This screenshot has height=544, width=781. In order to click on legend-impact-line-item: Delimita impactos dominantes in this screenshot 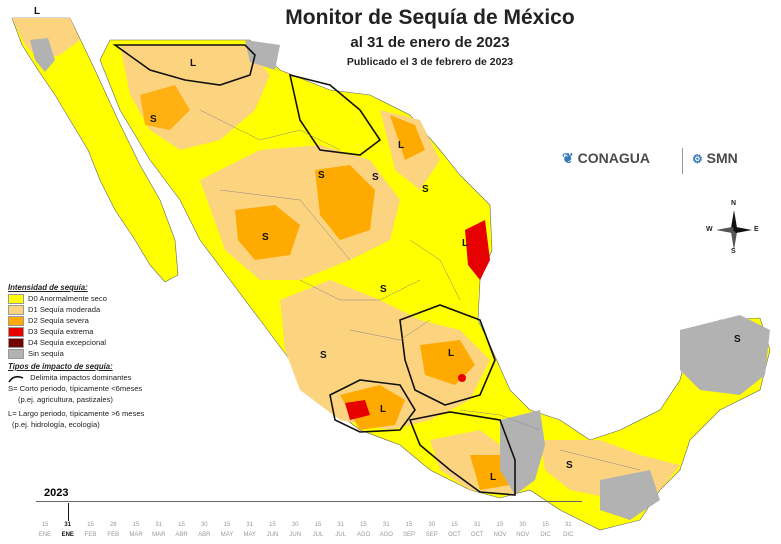, I will do `click(108, 377)`.